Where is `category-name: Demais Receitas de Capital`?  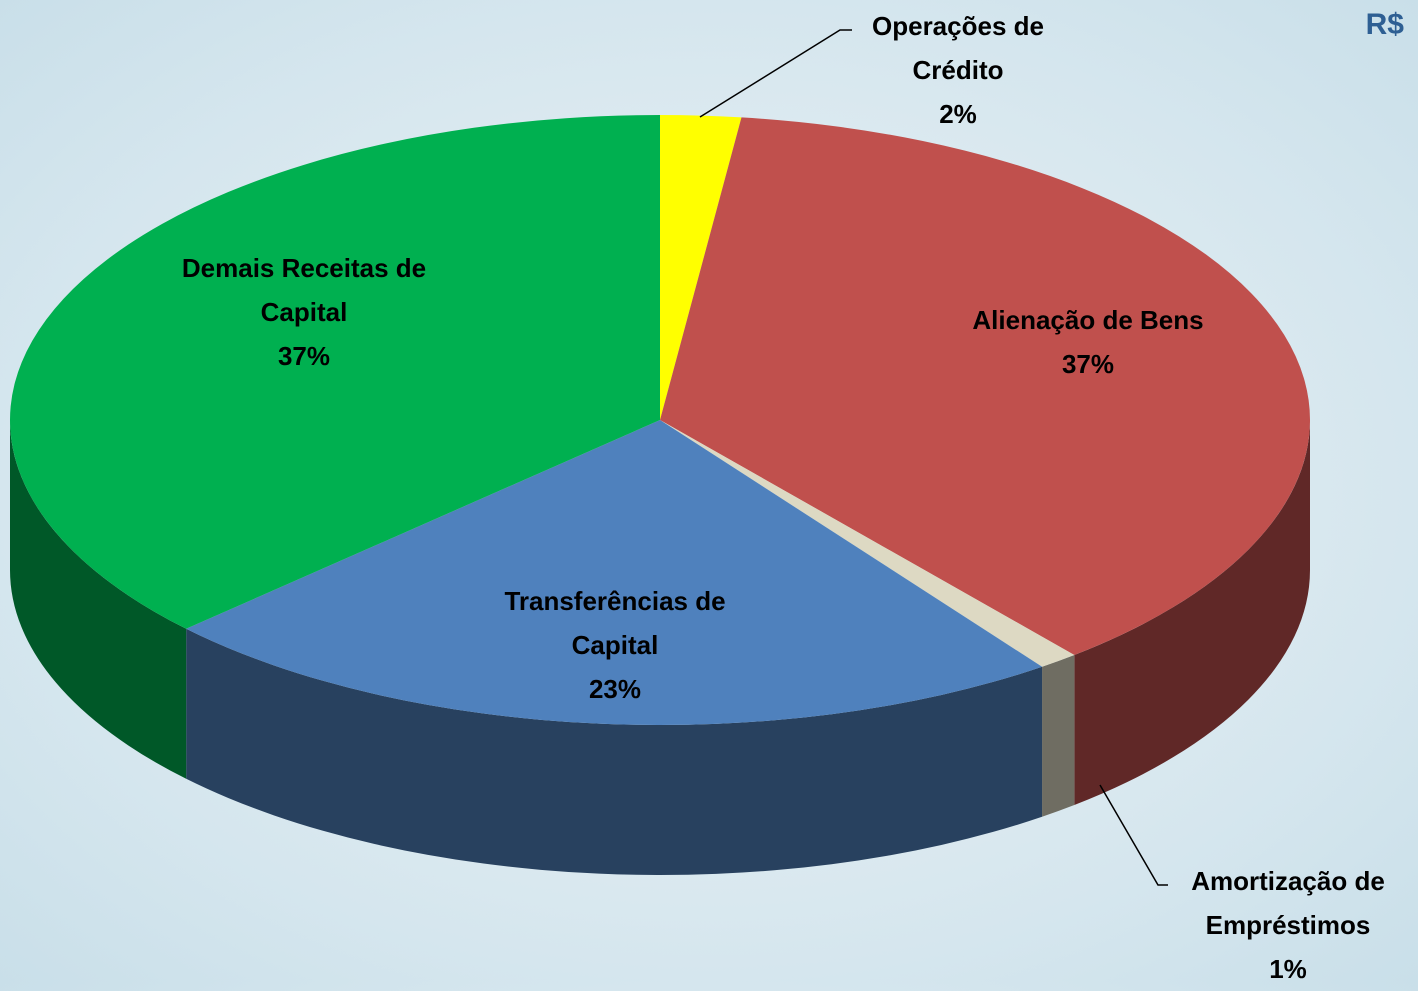 category-name: Demais Receitas de Capital is located at coordinates (304, 290).